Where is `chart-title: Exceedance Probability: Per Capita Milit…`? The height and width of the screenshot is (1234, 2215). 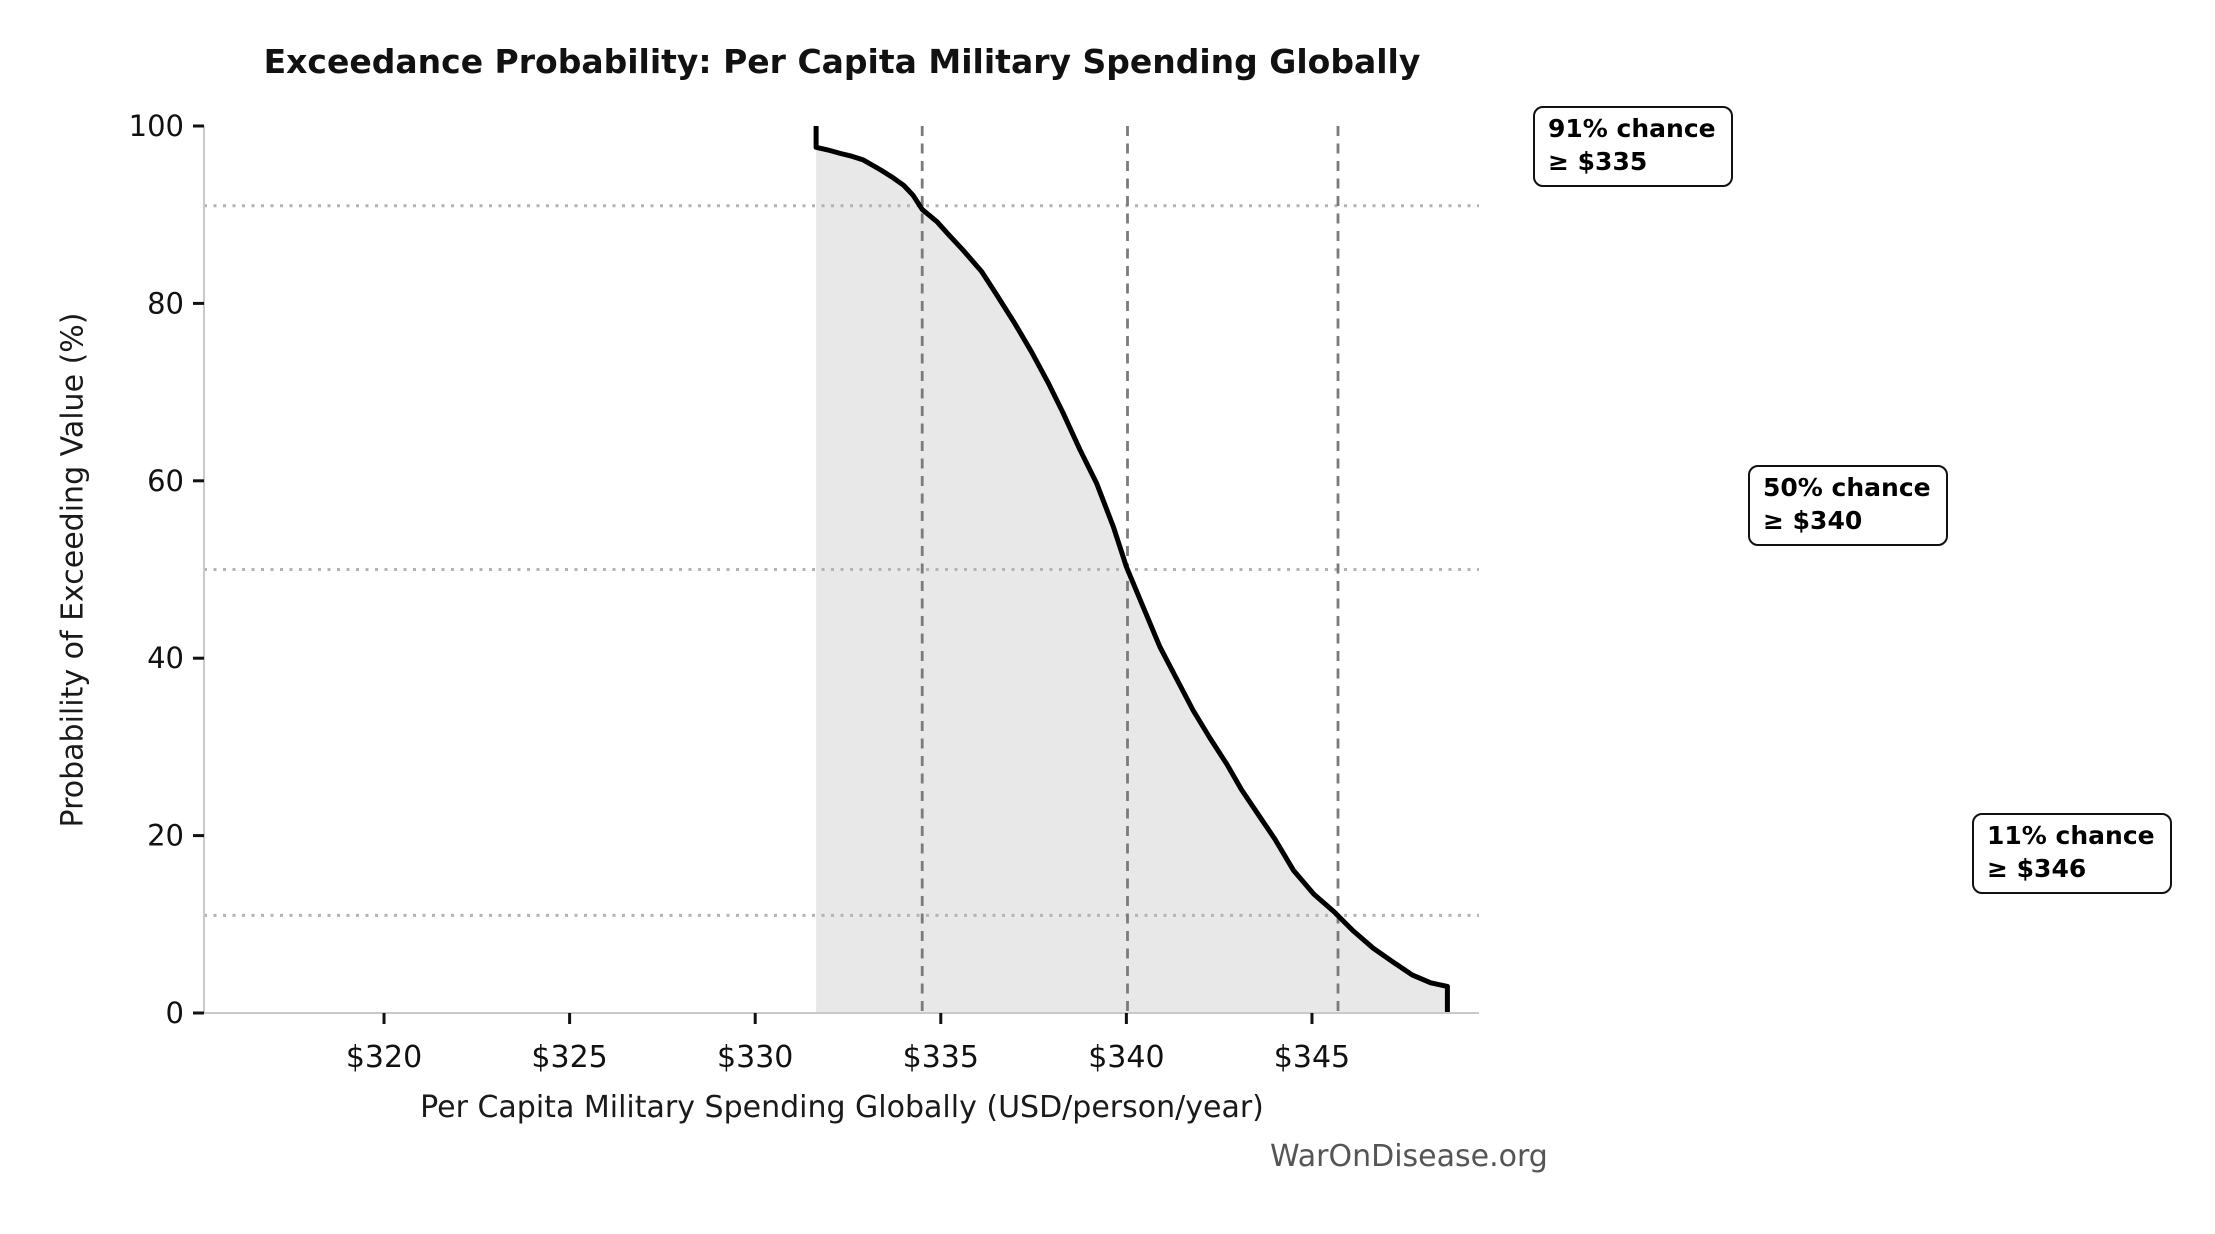 chart-title: Exceedance Probability: Per Capita Milit… is located at coordinates (842, 61).